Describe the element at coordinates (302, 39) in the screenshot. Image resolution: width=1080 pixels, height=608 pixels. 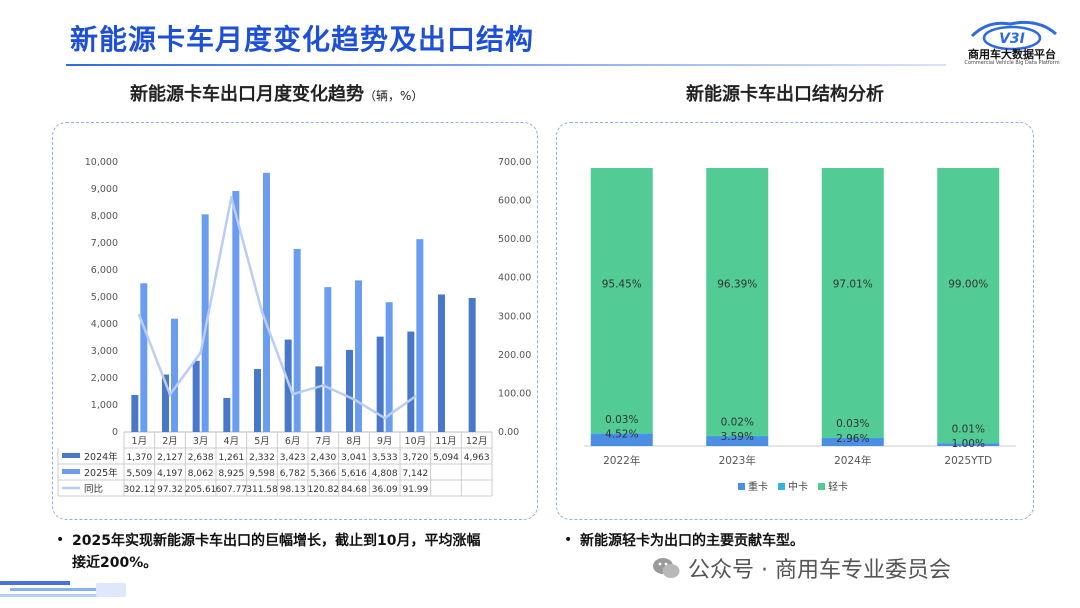
I see `page-title: 新能源卡车月度变化趋势及出口结构` at that location.